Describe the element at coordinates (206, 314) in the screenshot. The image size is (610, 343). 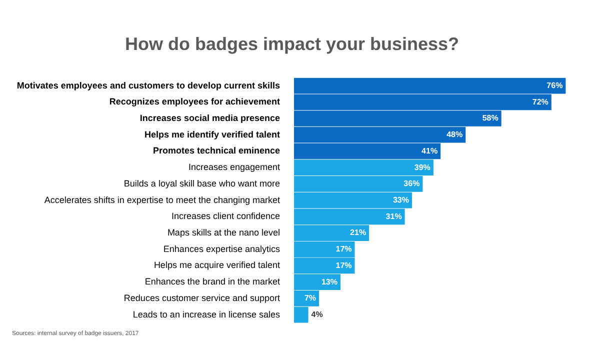
I see `y-tick-label: Leads to an increase in license sales` at that location.